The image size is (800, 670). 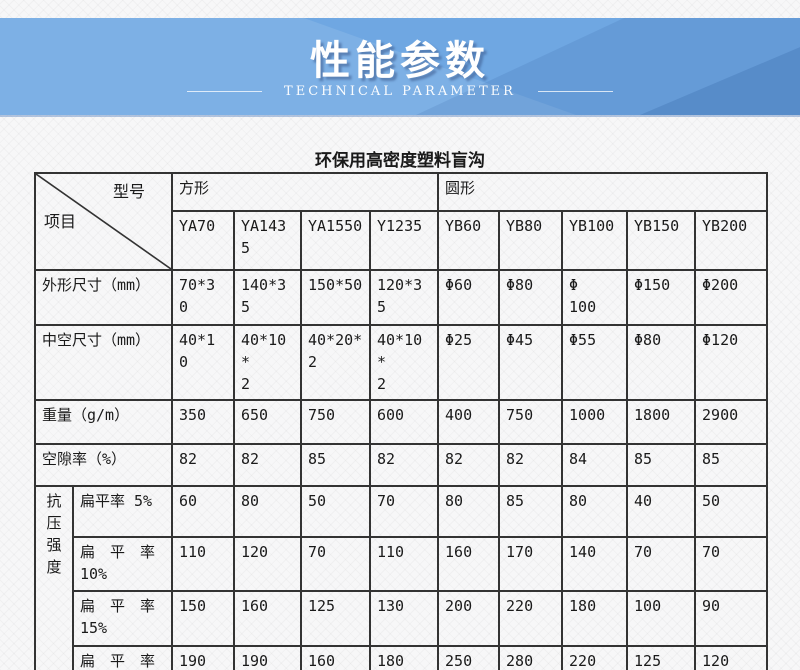 I want to click on value-cell: Φ200, so click(x=731, y=297).